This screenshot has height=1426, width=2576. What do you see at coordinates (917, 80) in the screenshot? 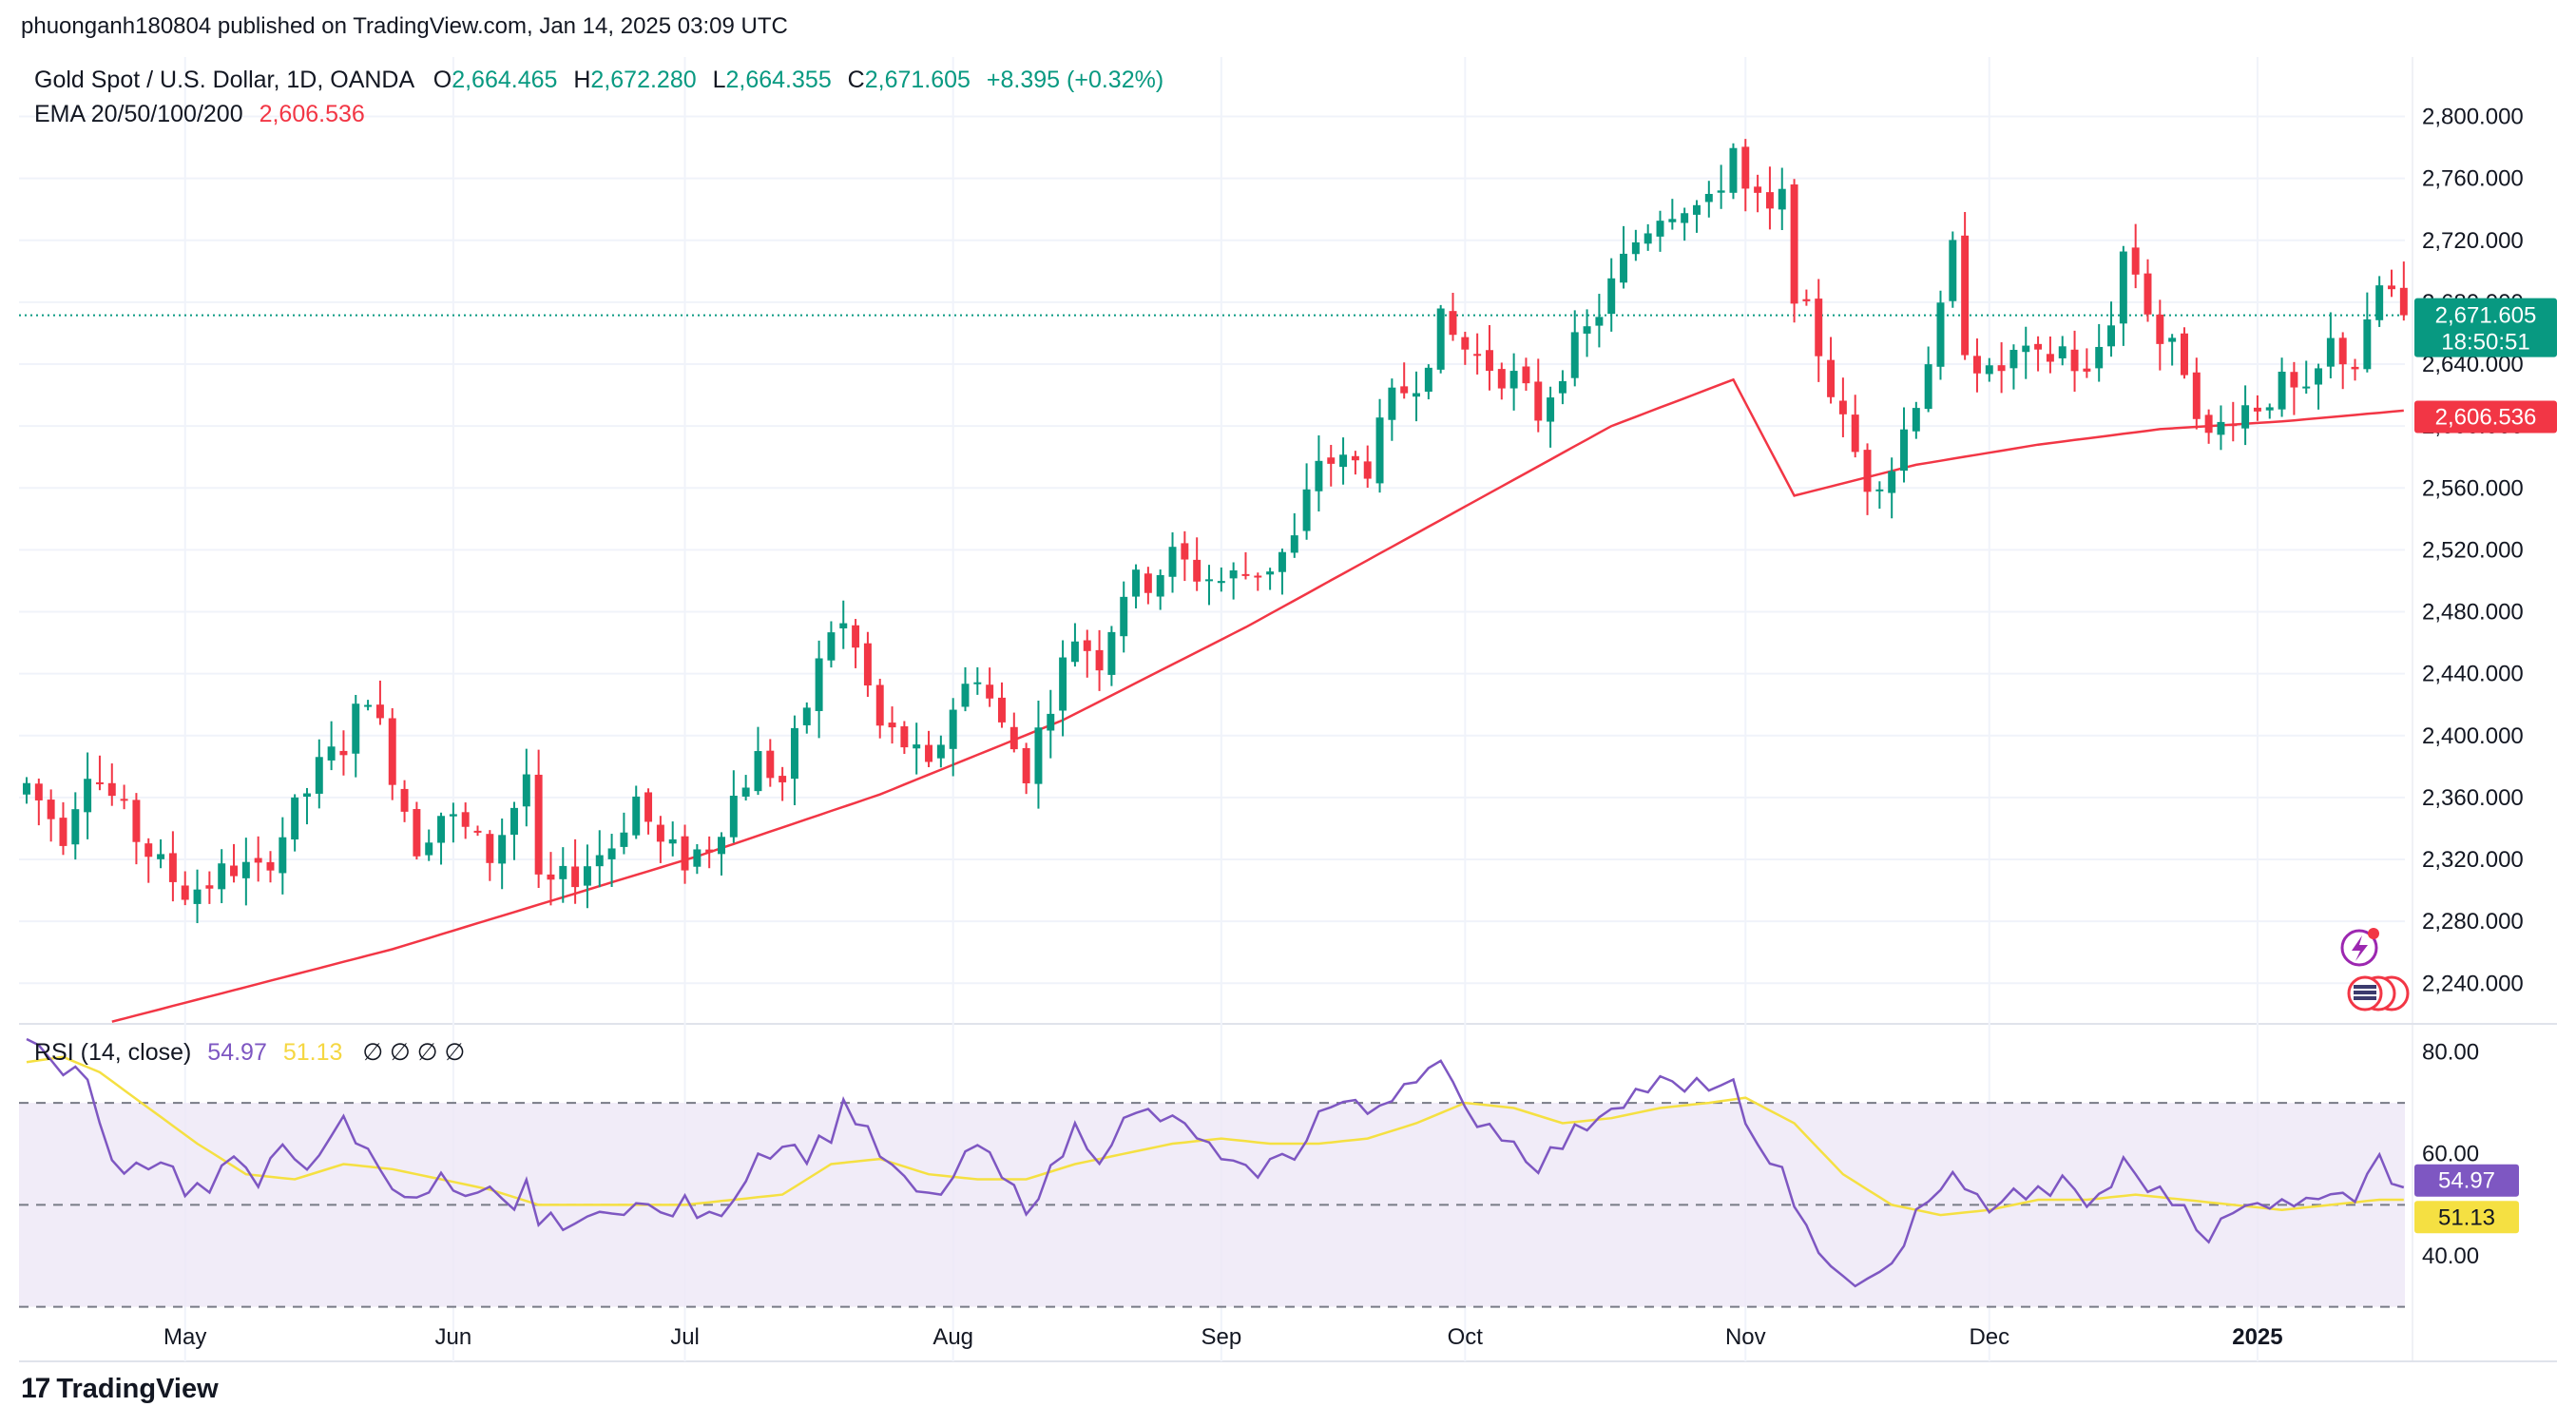
I see `close-value: 2,671.605` at bounding box center [917, 80].